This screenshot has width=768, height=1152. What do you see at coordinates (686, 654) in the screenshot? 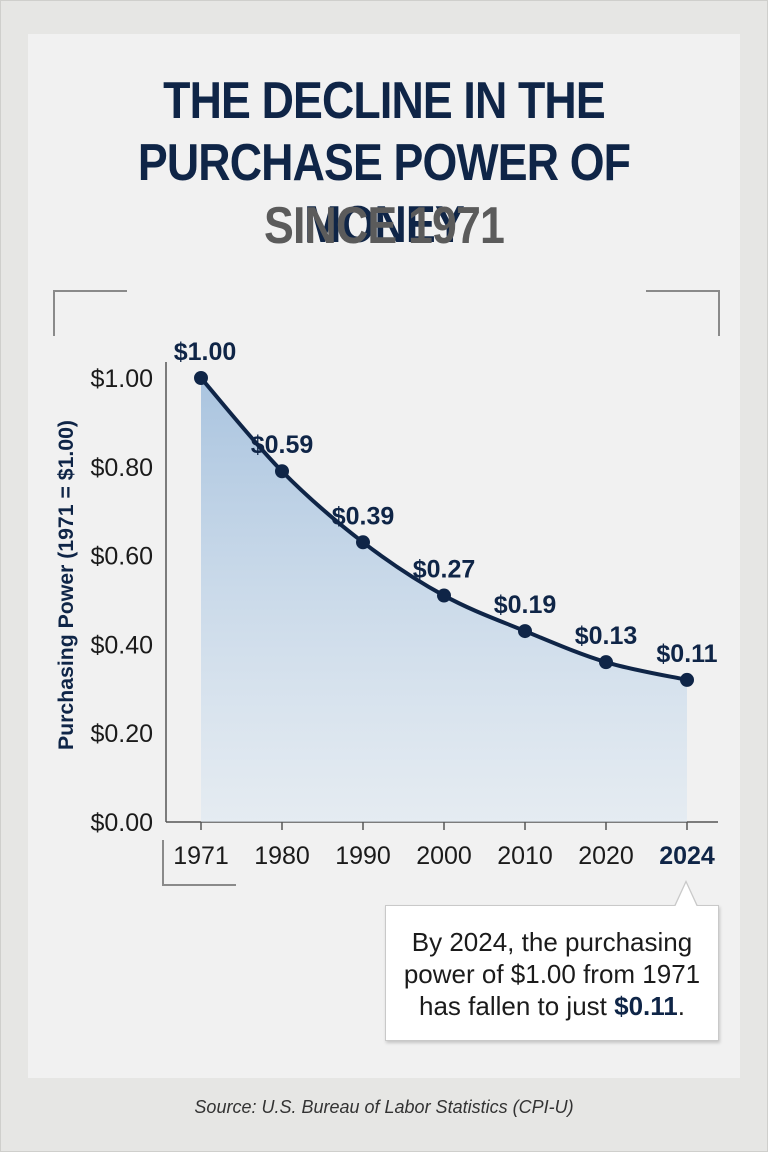
I see `data-label: $0.11` at bounding box center [686, 654].